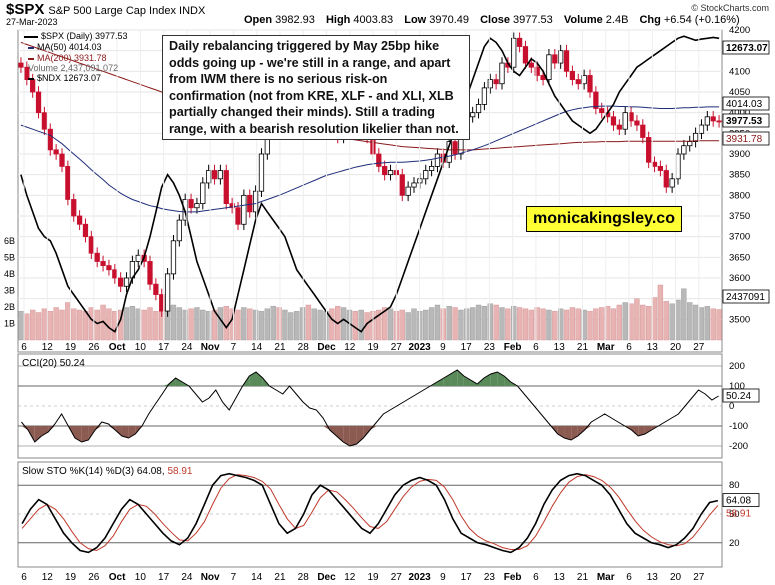  Describe the element at coordinates (734, 543) in the screenshot. I see `sto-tick-label: 20` at that location.